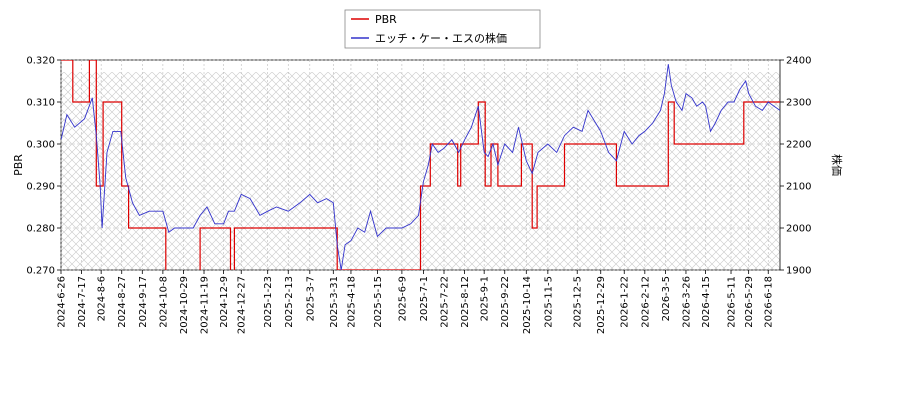 The height and width of the screenshot is (400, 900). I want to click on x-tick-label: 2024-8-6, so click(102, 298).